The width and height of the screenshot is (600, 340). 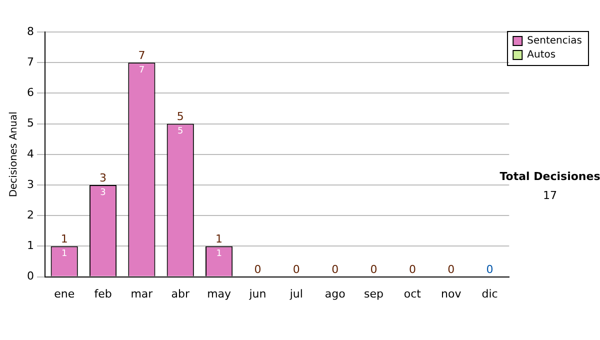 What do you see at coordinates (30, 61) in the screenshot?
I see `y-tick-label: 7` at bounding box center [30, 61].